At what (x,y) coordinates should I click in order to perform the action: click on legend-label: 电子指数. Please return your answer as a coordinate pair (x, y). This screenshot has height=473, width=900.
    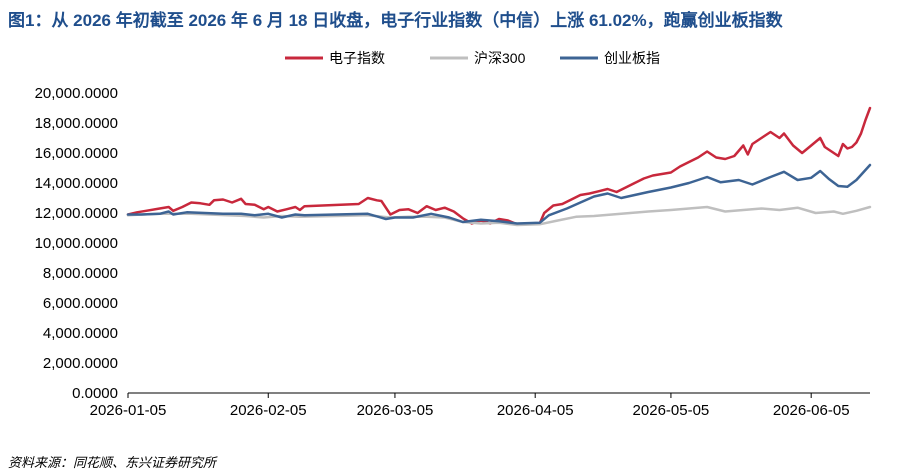
    Looking at the image, I should click on (357, 58).